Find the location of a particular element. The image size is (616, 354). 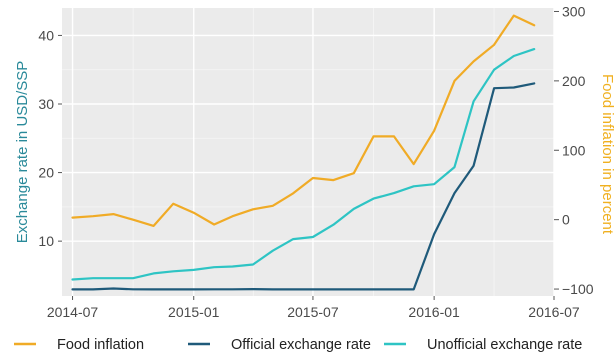

x-tick-label: 2015-07 is located at coordinates (313, 312).